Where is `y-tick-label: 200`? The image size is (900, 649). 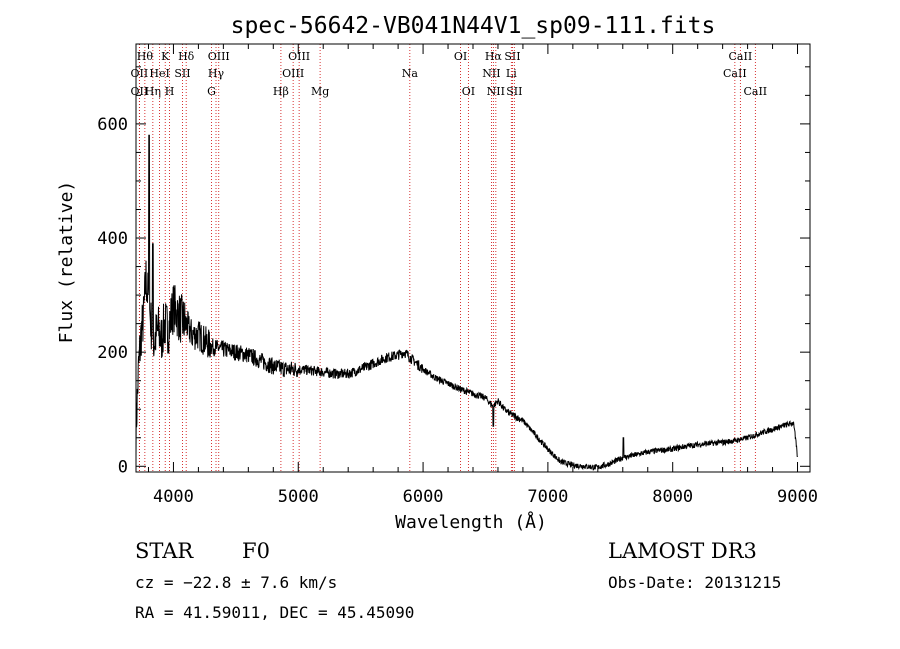
y-tick-label: 200 is located at coordinates (112, 353).